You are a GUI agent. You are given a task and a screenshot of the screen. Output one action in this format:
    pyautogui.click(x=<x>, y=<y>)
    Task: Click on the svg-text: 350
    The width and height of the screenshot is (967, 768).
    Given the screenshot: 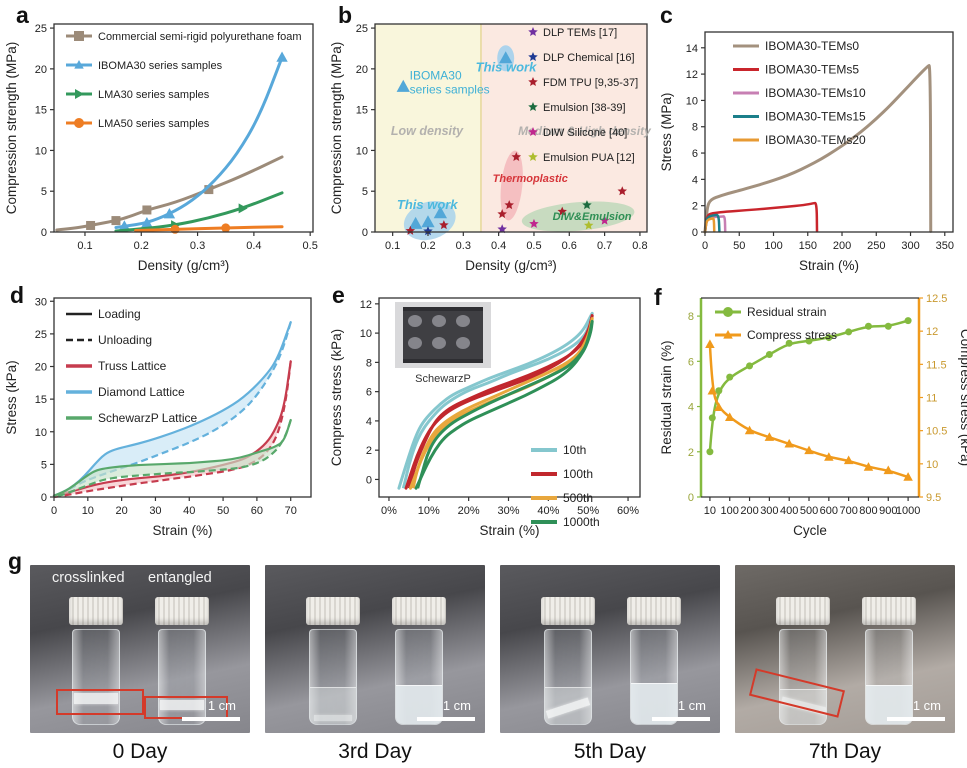 What is the action you would take?
    pyautogui.click(x=945, y=246)
    